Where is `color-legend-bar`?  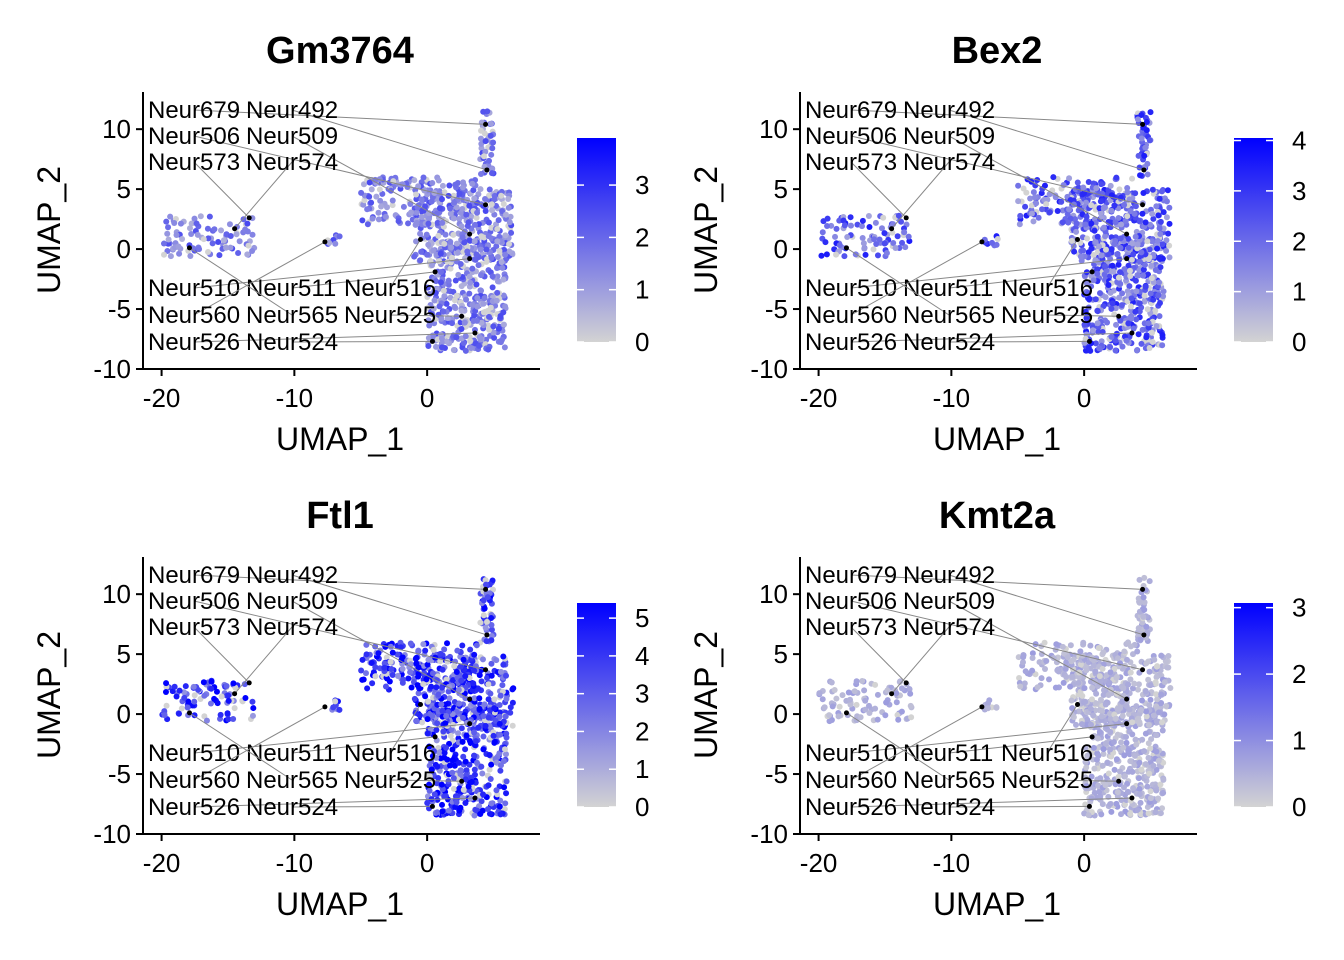
color-legend-bar is located at coordinates (1253, 240).